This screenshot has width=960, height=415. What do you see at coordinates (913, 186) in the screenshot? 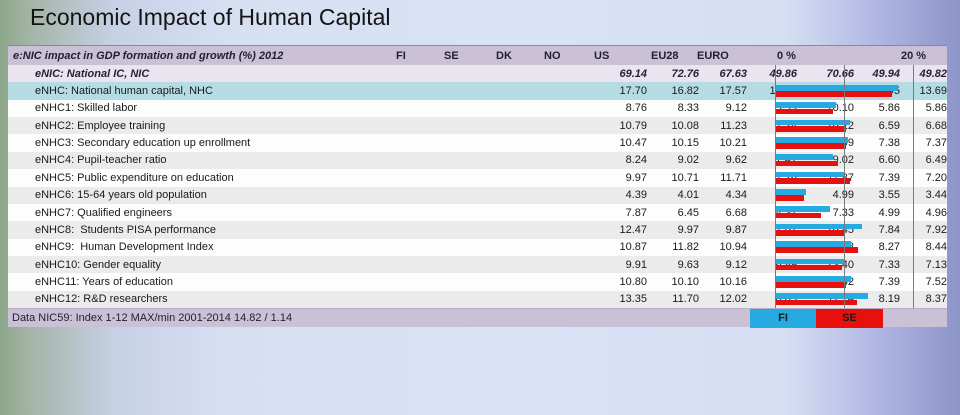
I see `chart-axis-20pct` at bounding box center [913, 186].